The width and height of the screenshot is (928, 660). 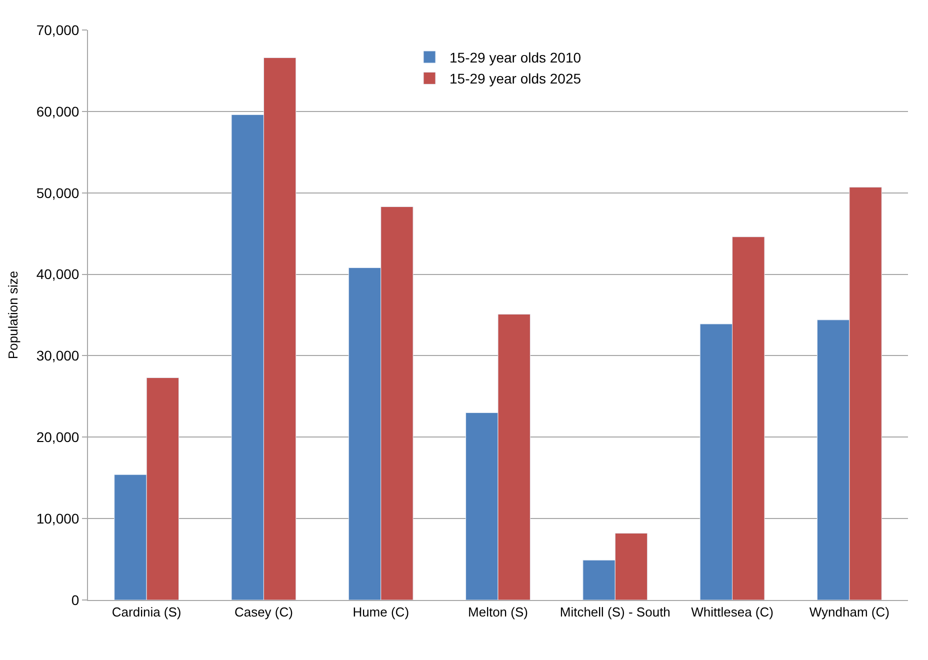 What do you see at coordinates (58, 111) in the screenshot?
I see `y-tick-label: 60,000` at bounding box center [58, 111].